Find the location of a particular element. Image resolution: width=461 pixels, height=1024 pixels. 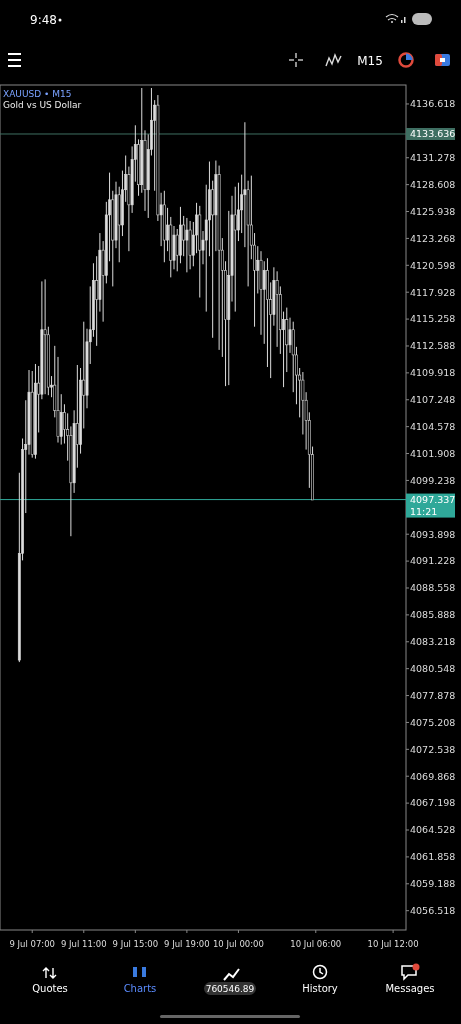

text: History is located at coordinates (320, 988).